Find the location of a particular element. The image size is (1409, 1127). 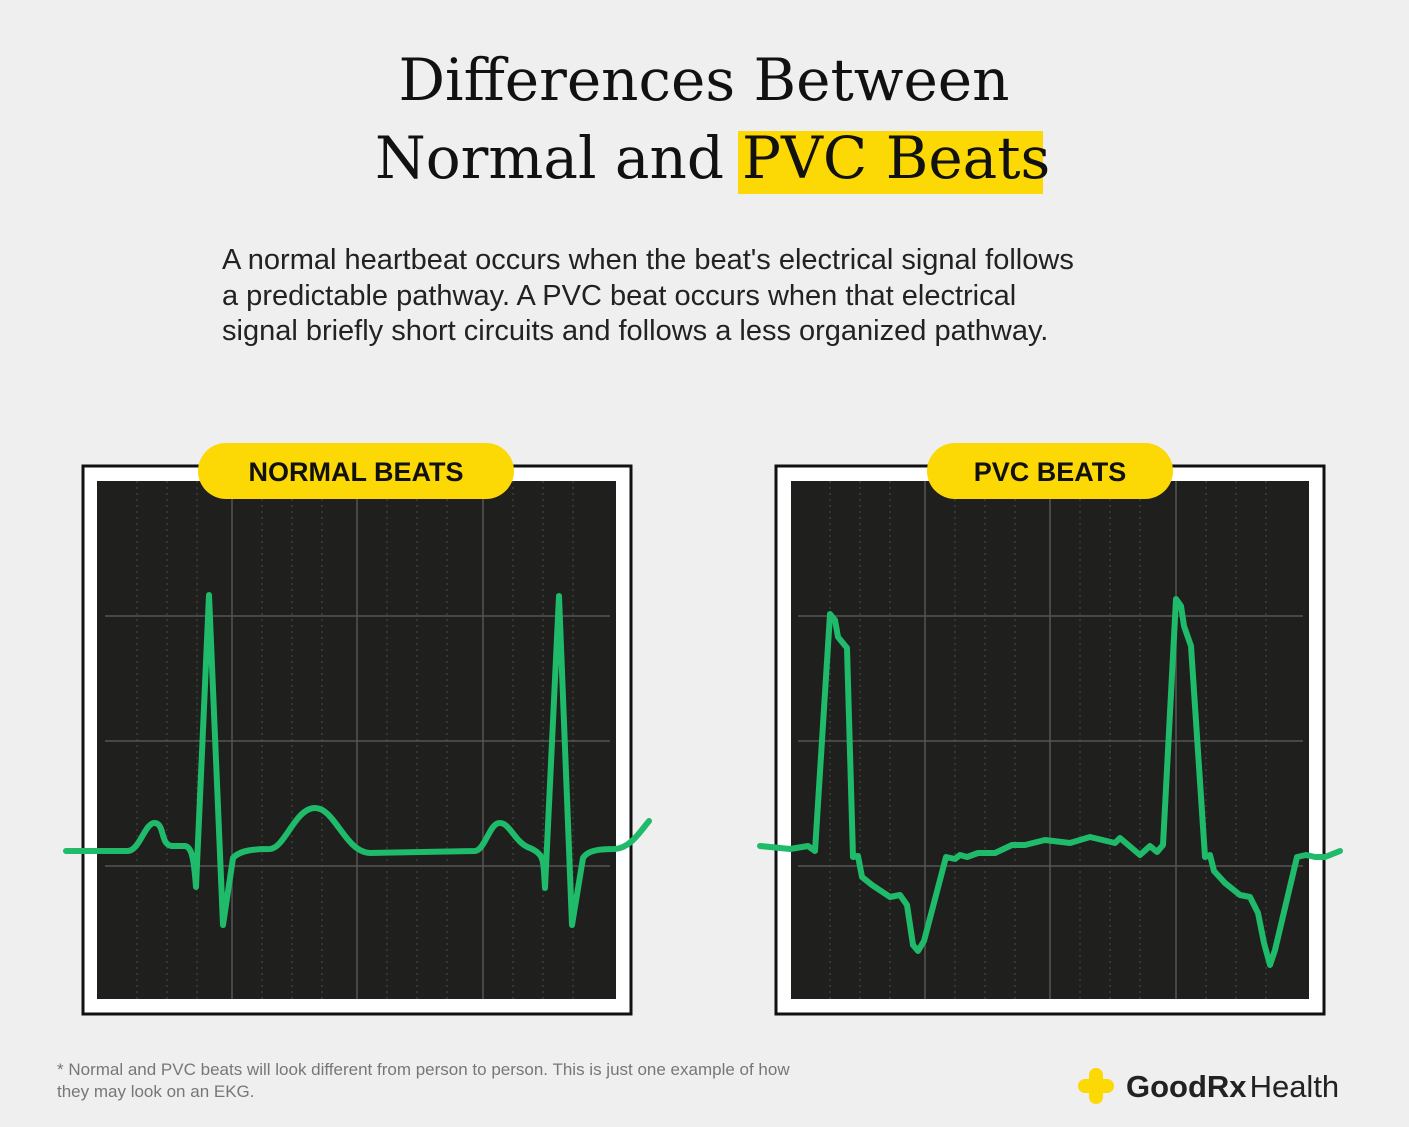

panel-label: PVC BEATS is located at coordinates (1050, 472).